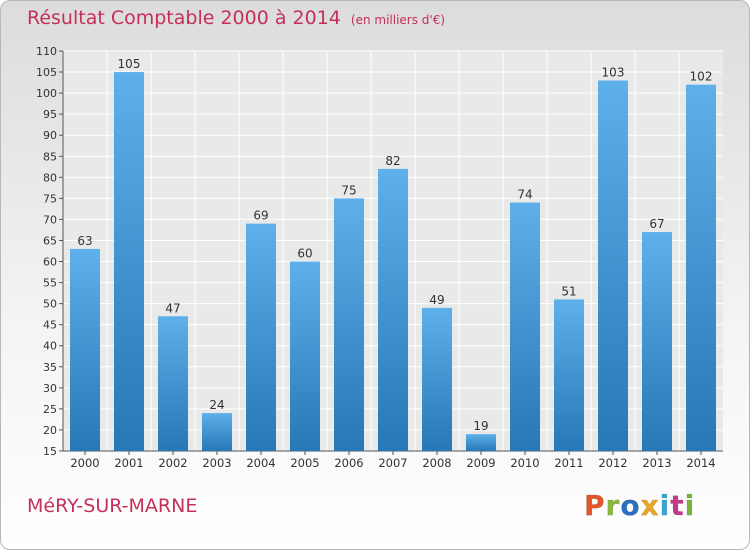 This screenshot has width=750, height=550. Describe the element at coordinates (398, 20) in the screenshot. I see `chart-unit-note: (en milliers d'€)` at that location.